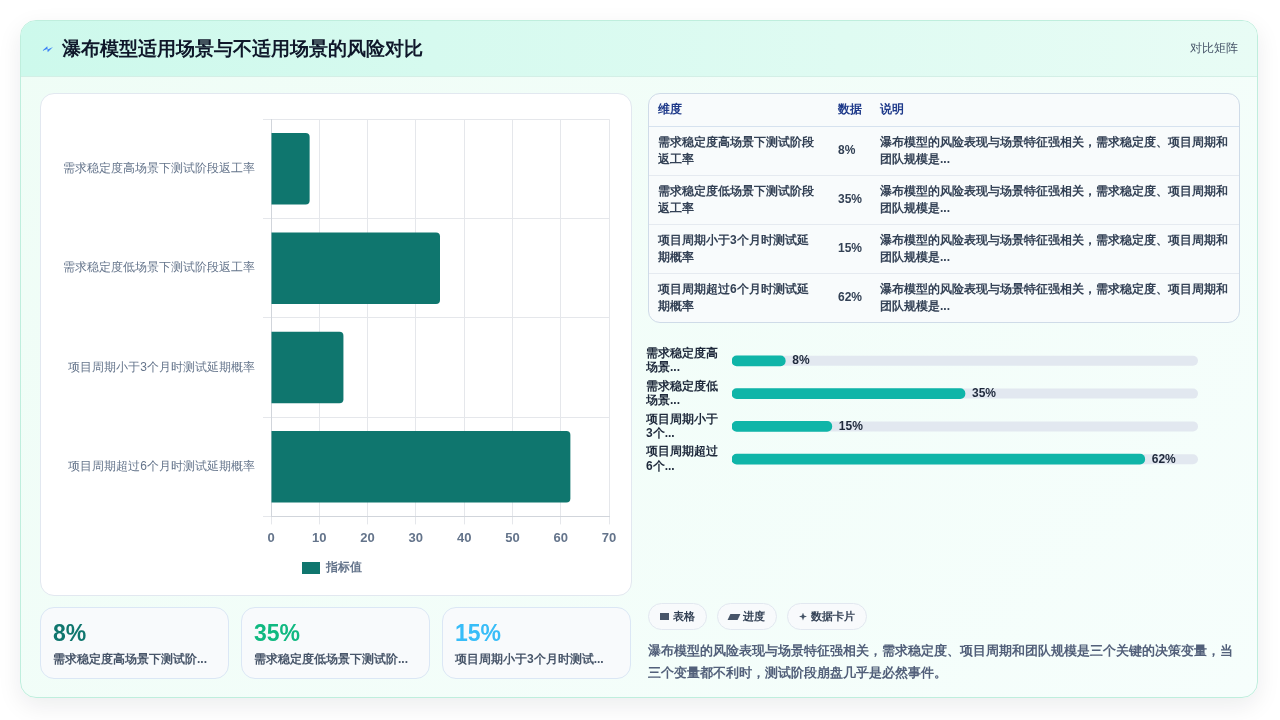 The width and height of the screenshot is (1280, 720). What do you see at coordinates (159, 168) in the screenshot?
I see `y-tick-label: 需求稳定度高场景下测试阶段返工率` at bounding box center [159, 168].